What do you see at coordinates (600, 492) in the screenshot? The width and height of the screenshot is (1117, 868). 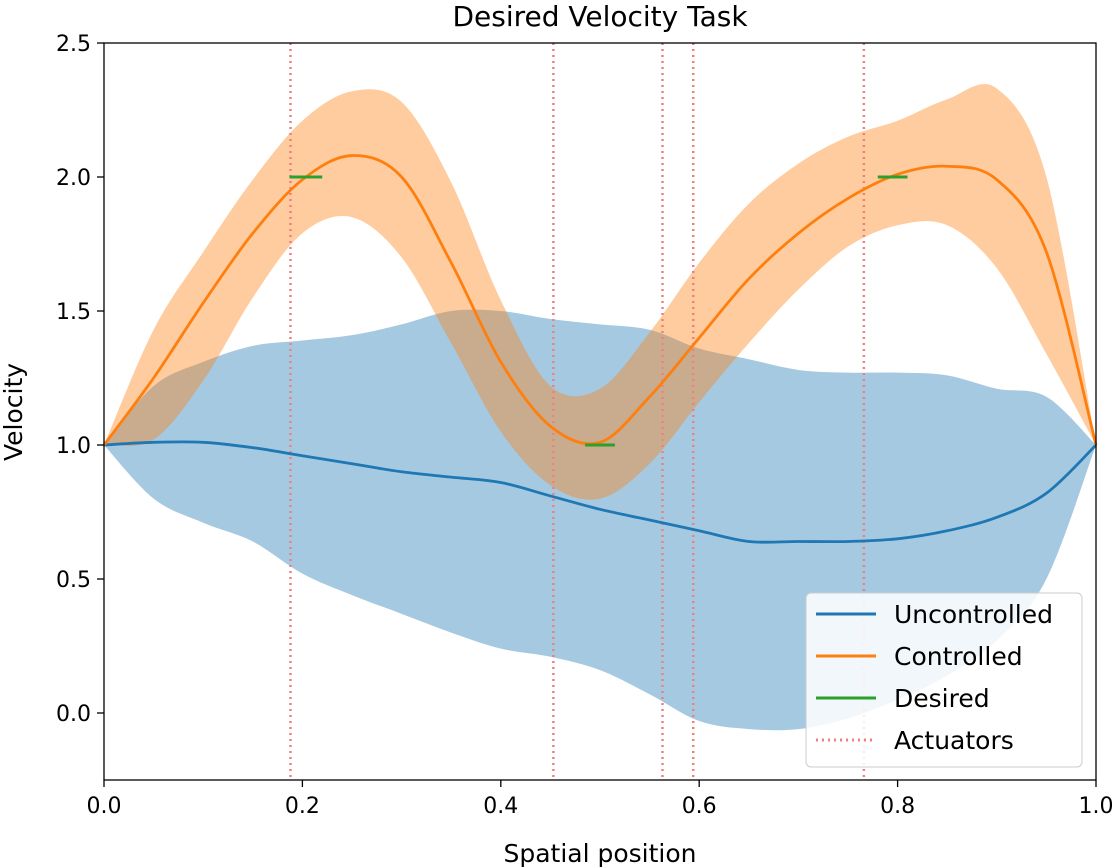 I see `line-uncontrolled` at bounding box center [600, 492].